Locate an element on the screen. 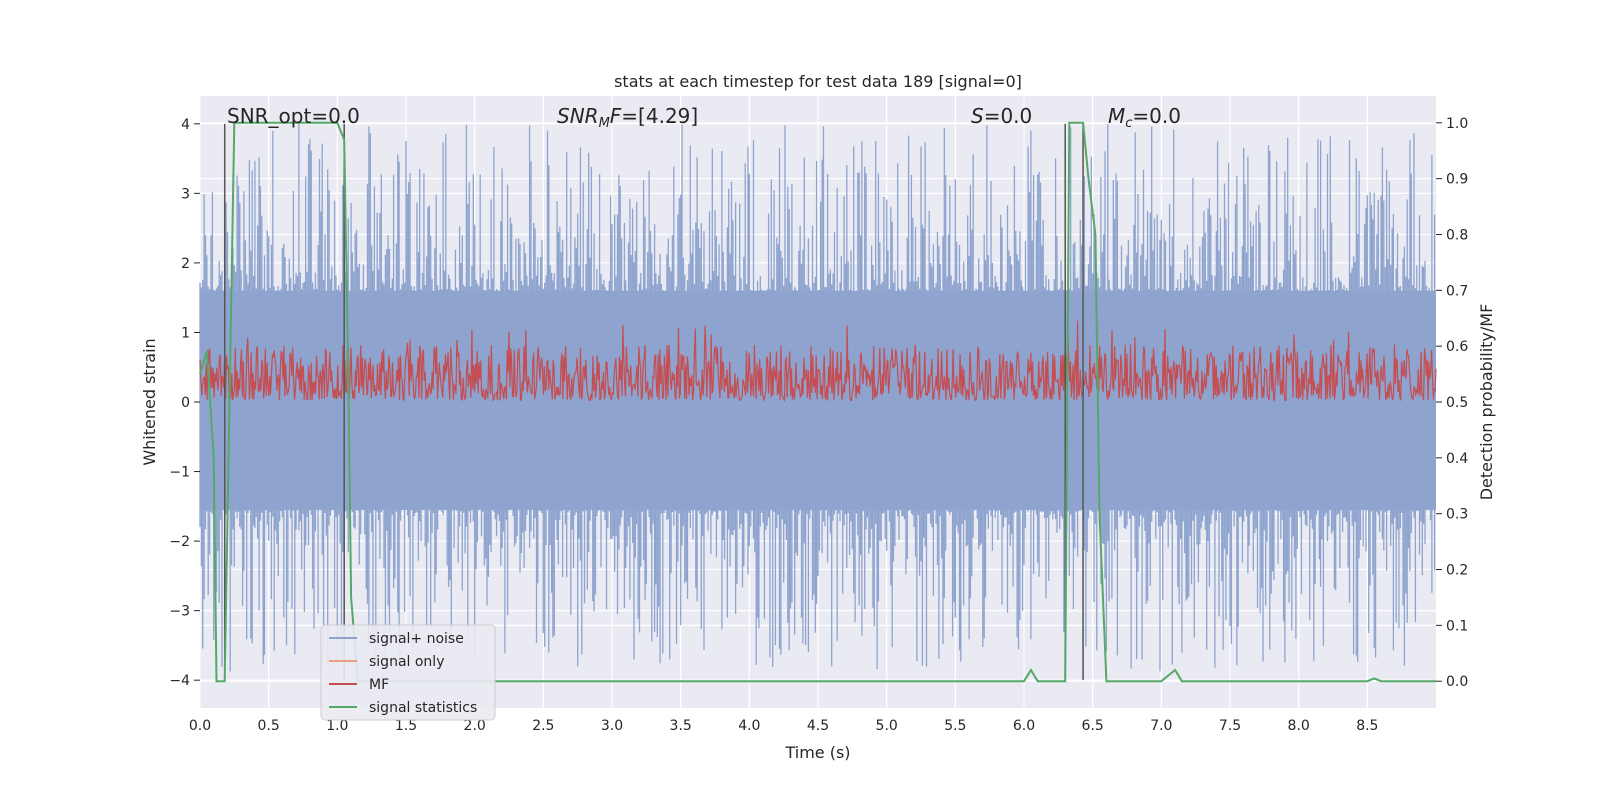 The width and height of the screenshot is (1600, 800). legend-label-mf: MF is located at coordinates (379, 685).